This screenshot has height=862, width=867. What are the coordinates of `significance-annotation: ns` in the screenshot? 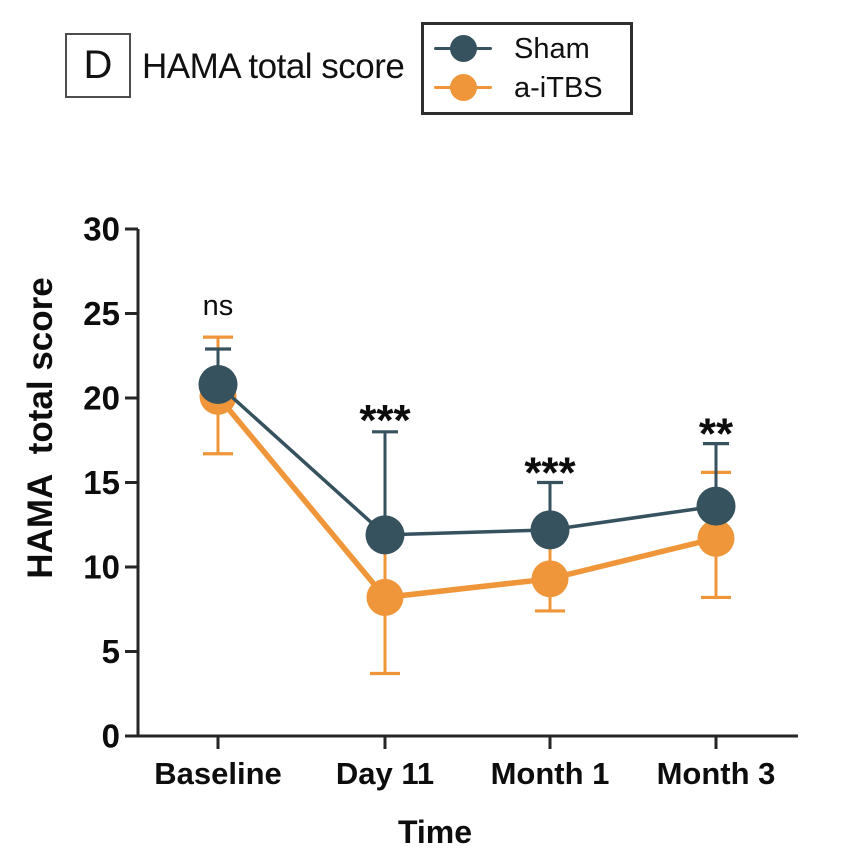 It's located at (218, 306).